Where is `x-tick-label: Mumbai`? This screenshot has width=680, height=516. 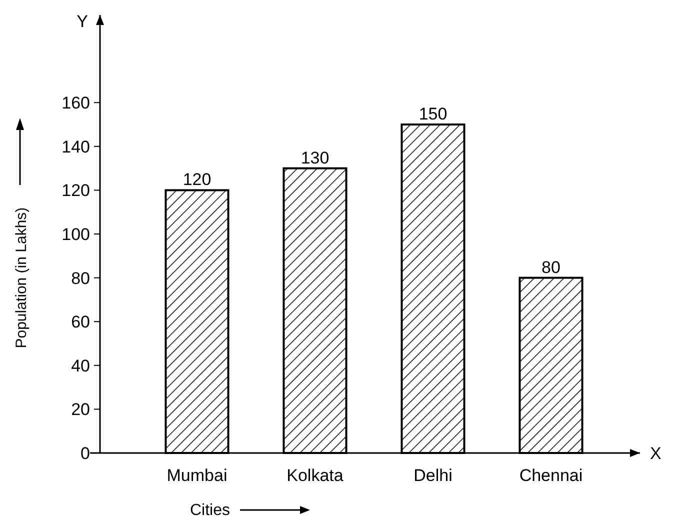
x-tick-label: Mumbai is located at coordinates (197, 475).